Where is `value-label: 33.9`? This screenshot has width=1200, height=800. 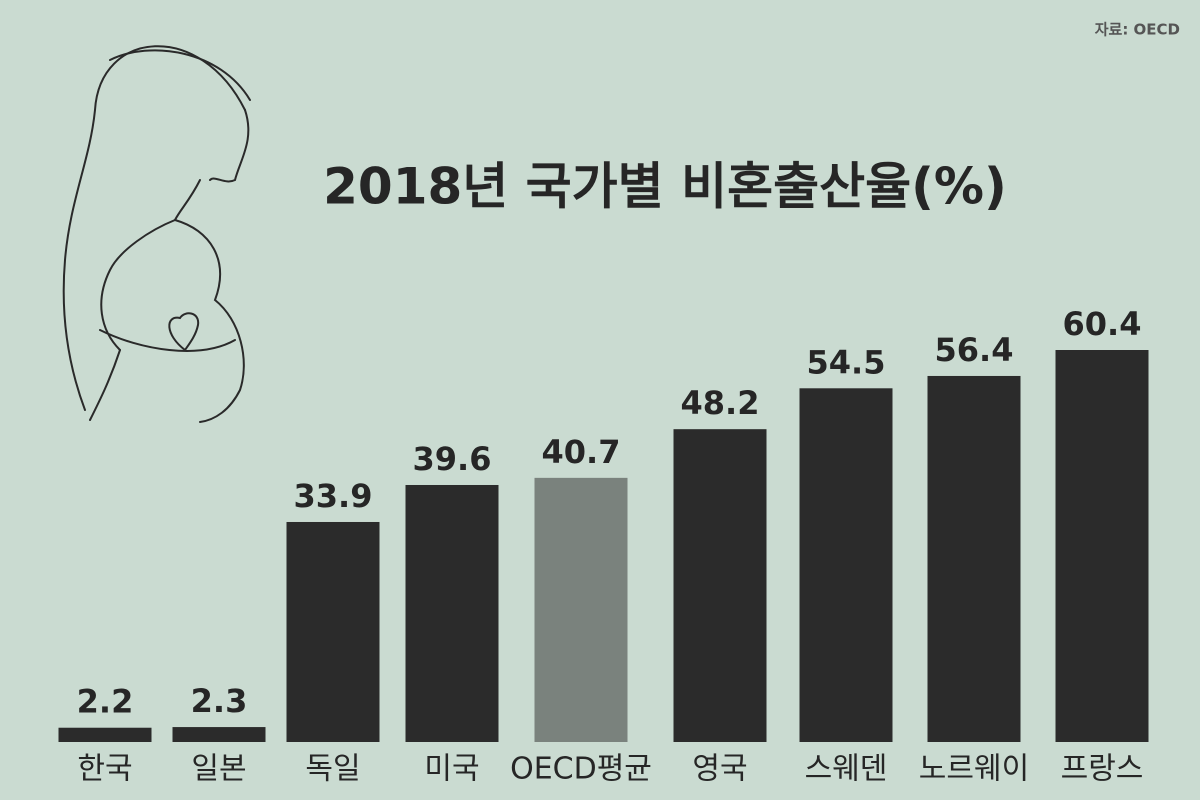 value-label: 33.9 is located at coordinates (333, 496).